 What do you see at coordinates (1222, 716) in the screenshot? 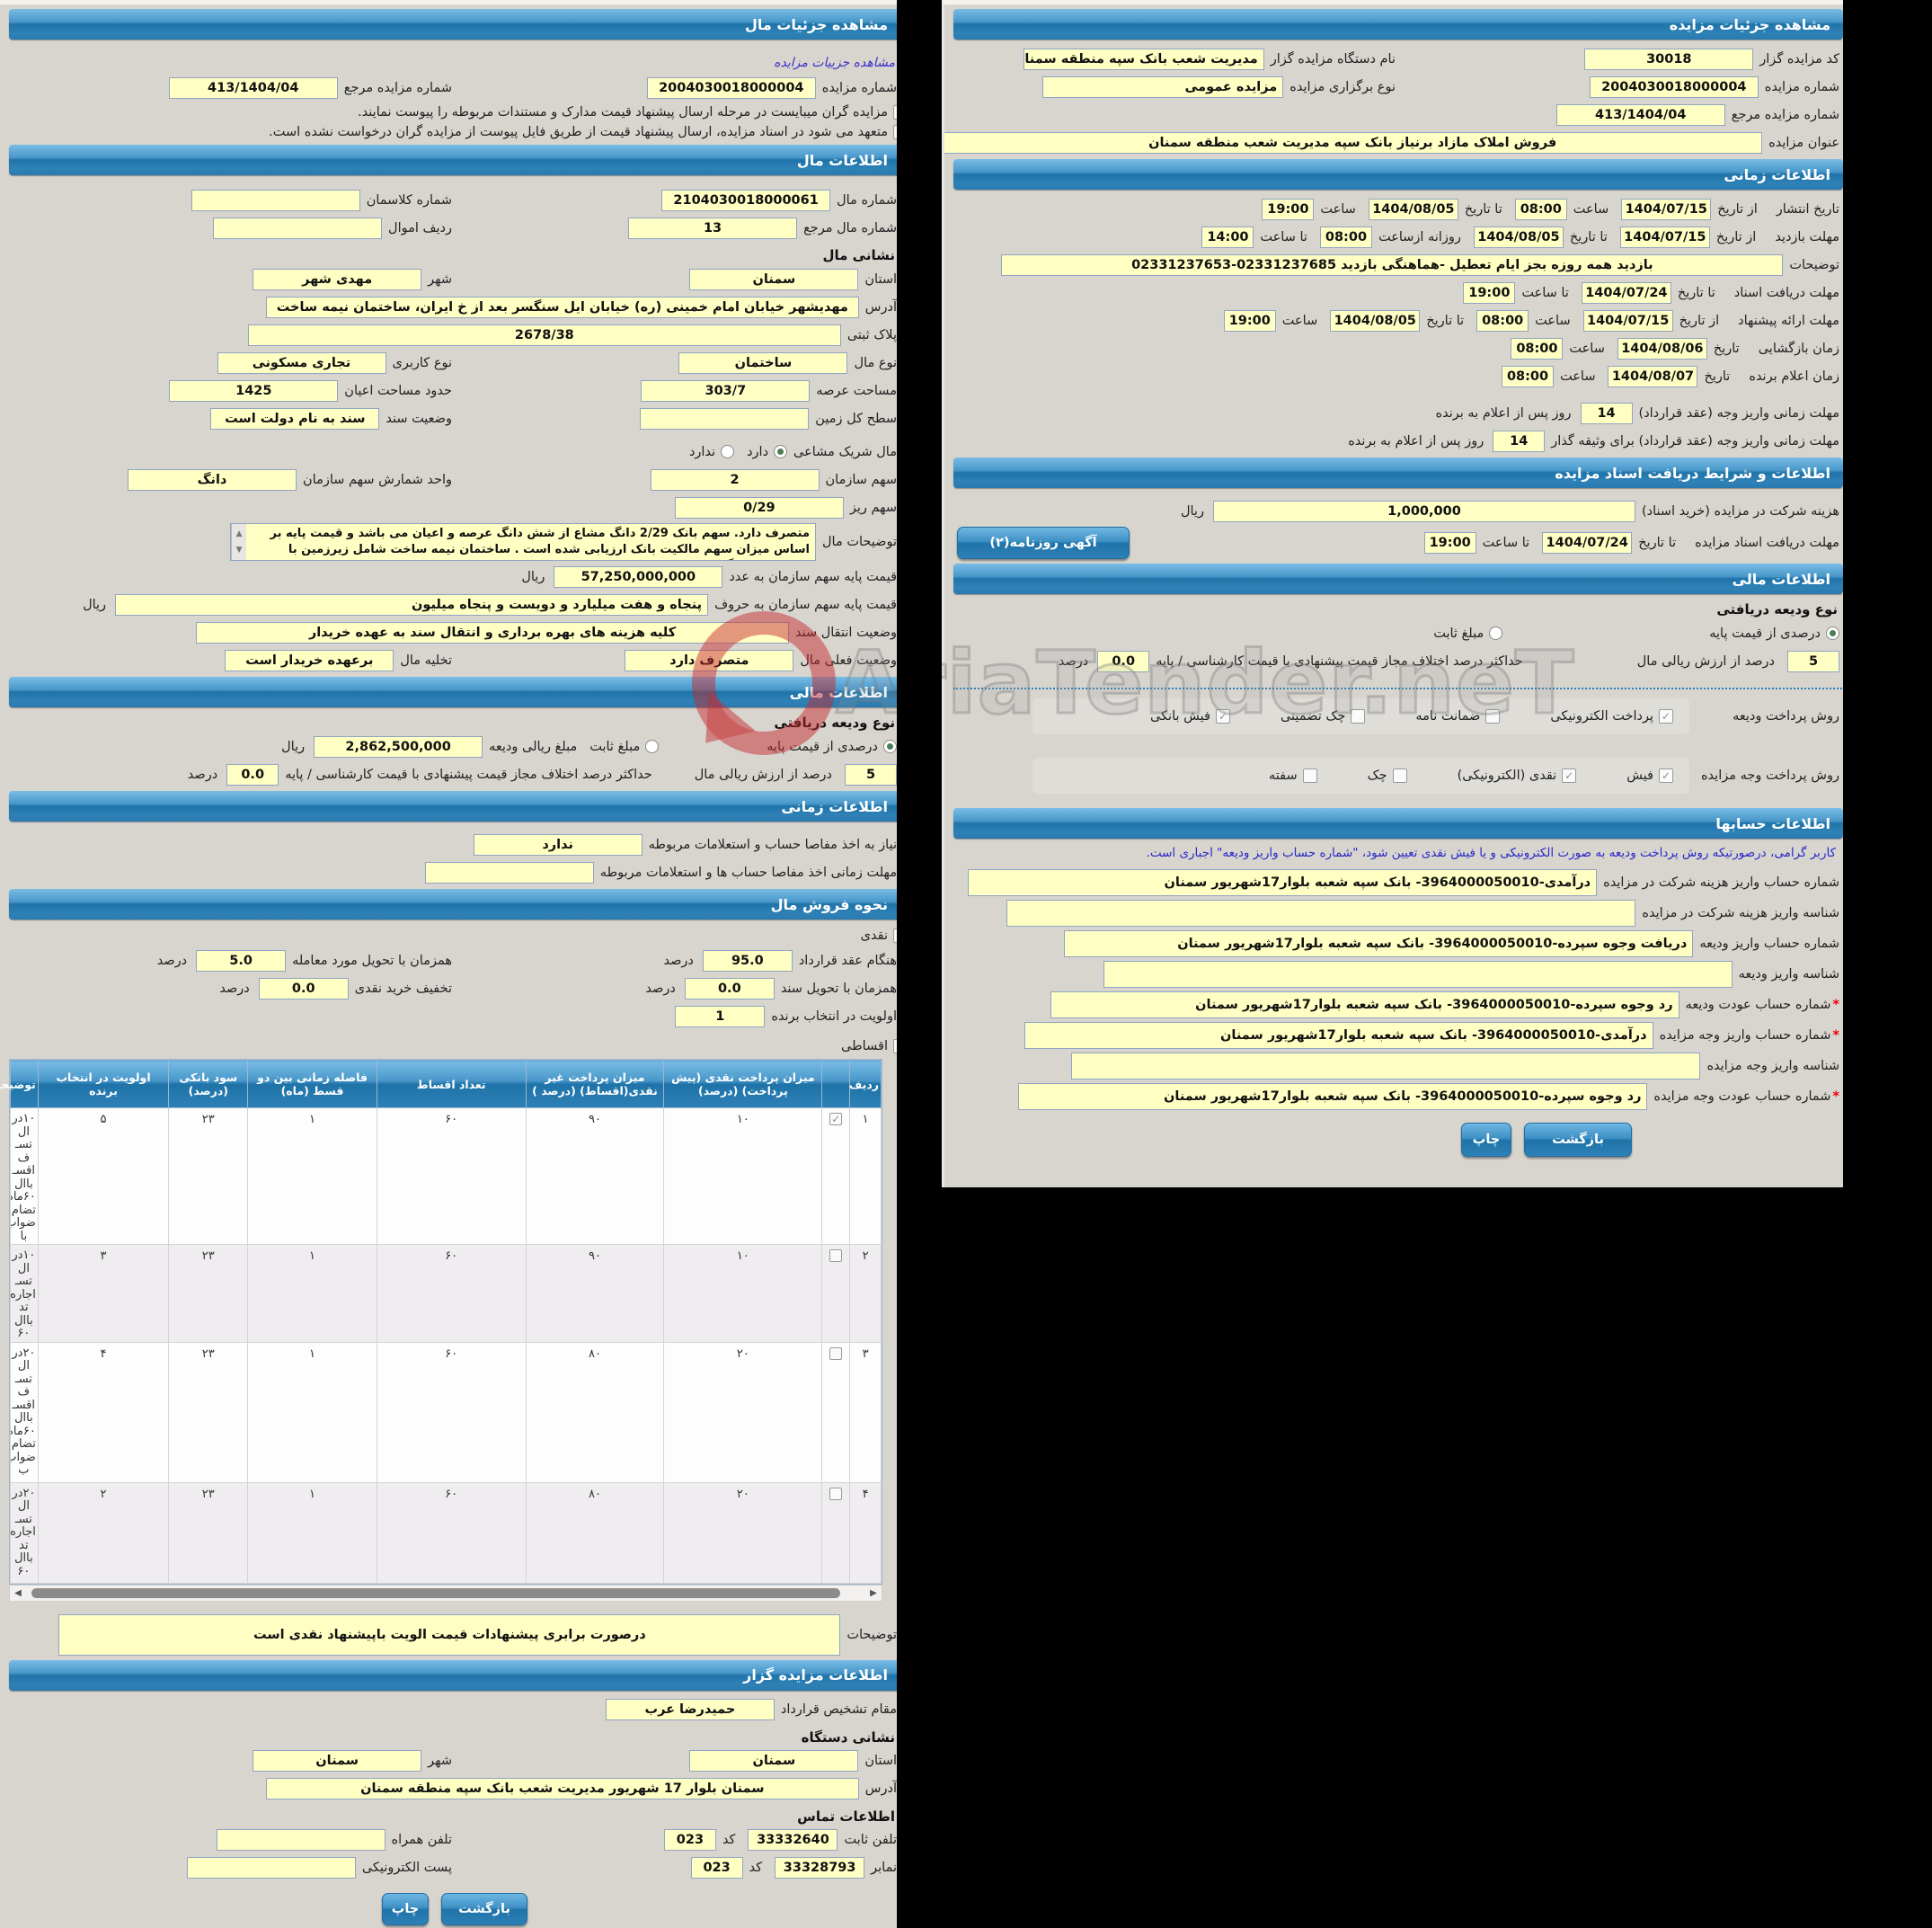
I see `bank-receipt-checkbox` at bounding box center [1222, 716].